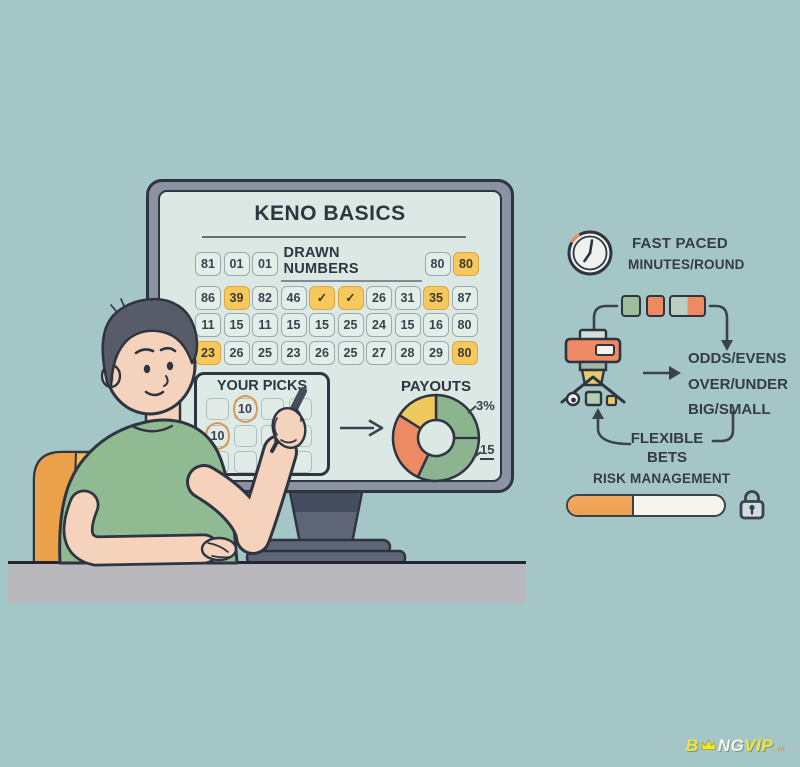  Describe the element at coordinates (418, 411) in the screenshot. I see `donut-slice-yellow` at that location.